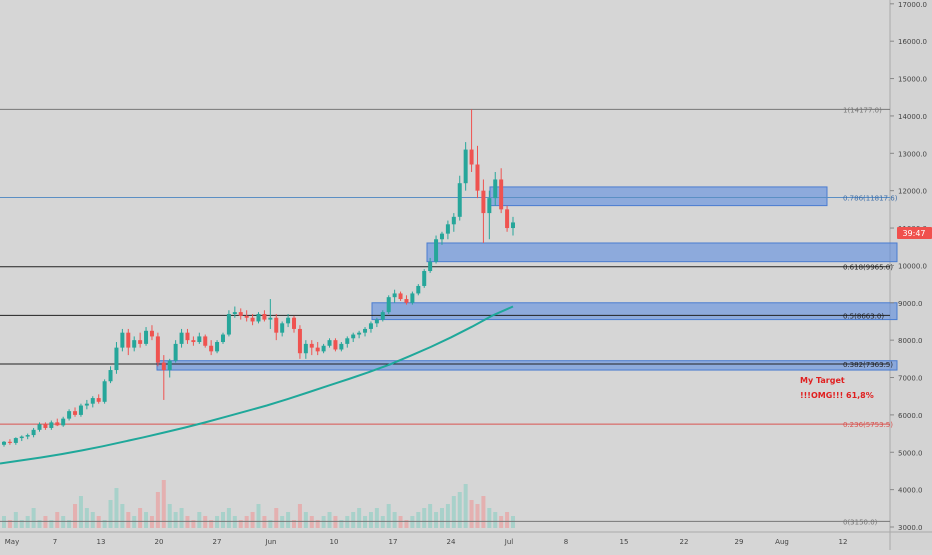 The width and height of the screenshot is (932, 555). What do you see at coordinates (684, 542) in the screenshot?
I see `x-tick-label-12: 22` at bounding box center [684, 542].